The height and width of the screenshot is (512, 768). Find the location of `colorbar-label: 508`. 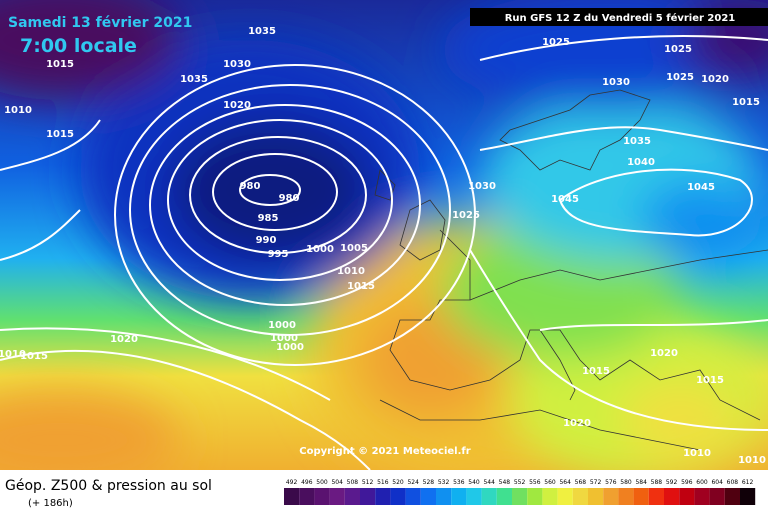

colorbar-label: 508 is located at coordinates (353, 482).